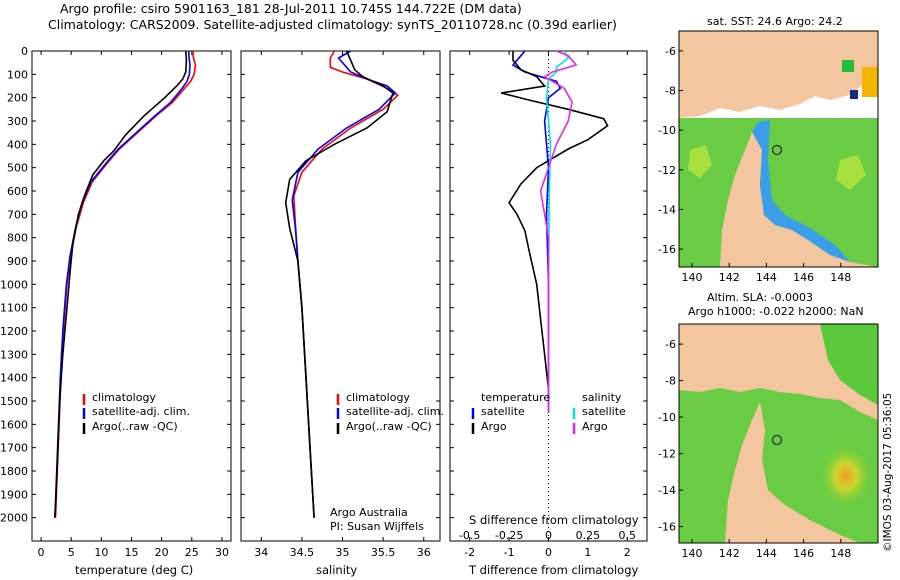 The image size is (900, 580). What do you see at coordinates (17, 121) in the screenshot?
I see `depth-tick-label: 300` at bounding box center [17, 121].